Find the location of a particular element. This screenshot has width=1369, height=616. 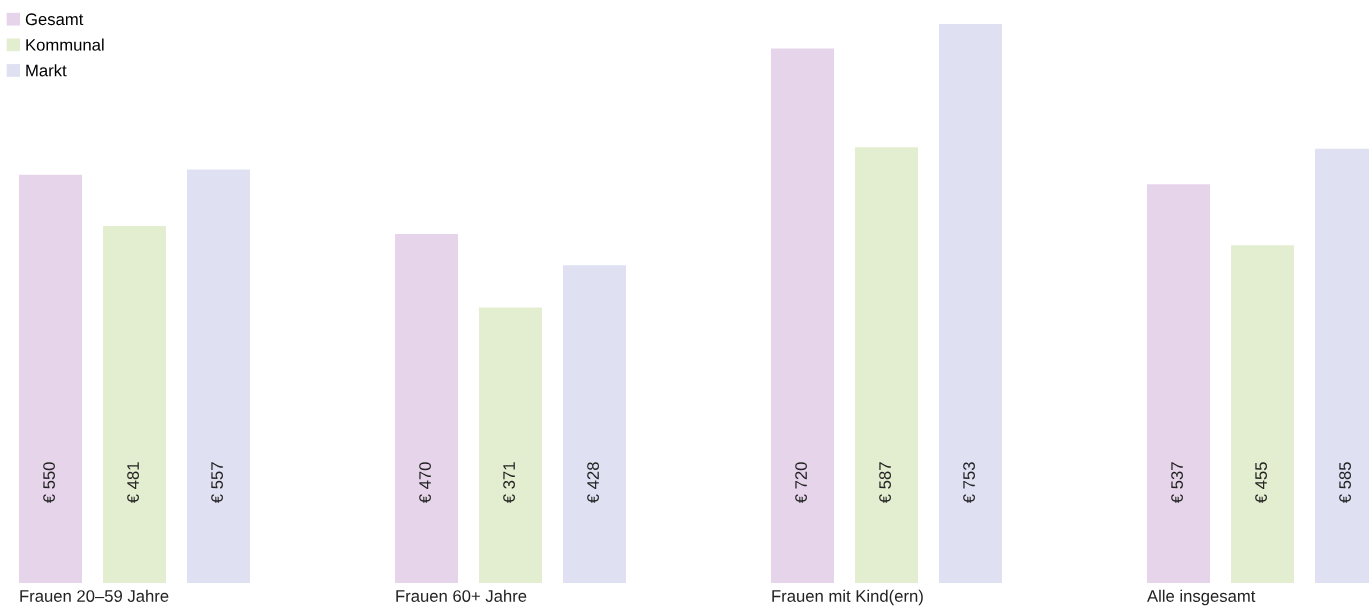

data-label: € 371 is located at coordinates (509, 483).